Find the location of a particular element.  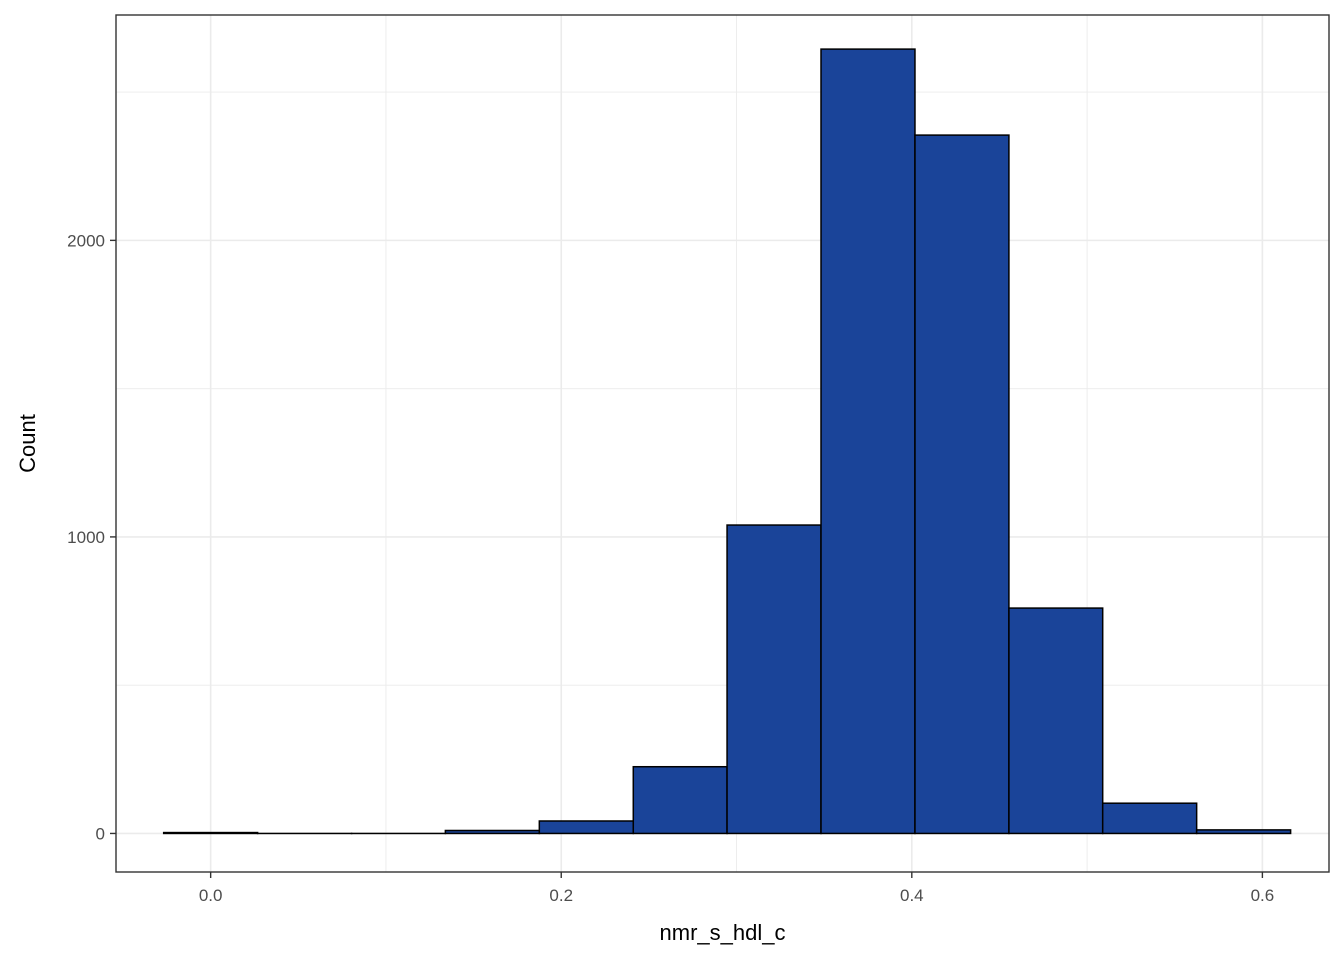

y-tick-label: 2000 is located at coordinates (86, 240).